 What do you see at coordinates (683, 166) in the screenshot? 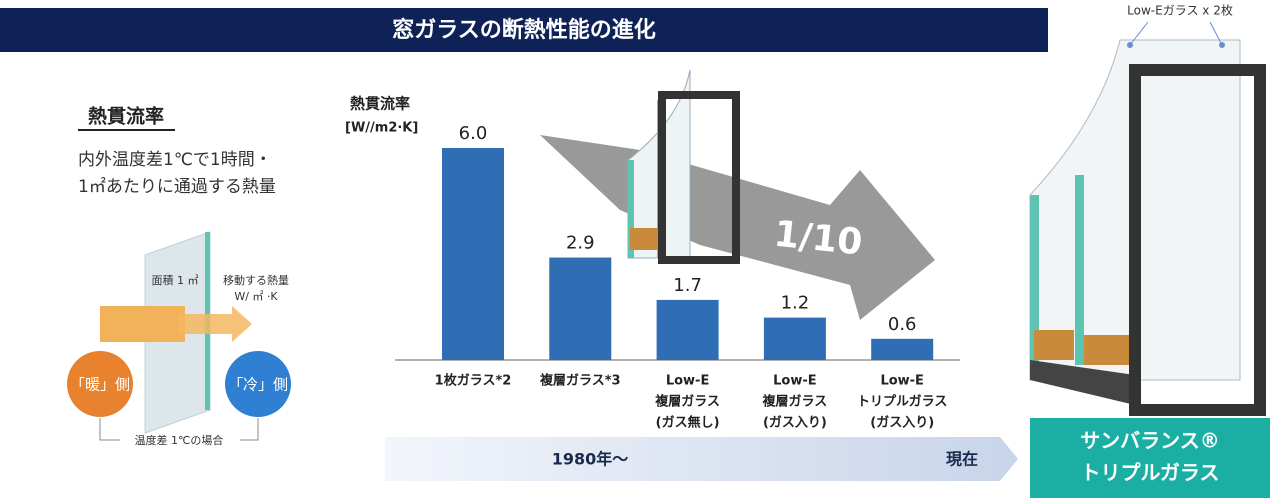
I see `double-glass-illustration` at bounding box center [683, 166].